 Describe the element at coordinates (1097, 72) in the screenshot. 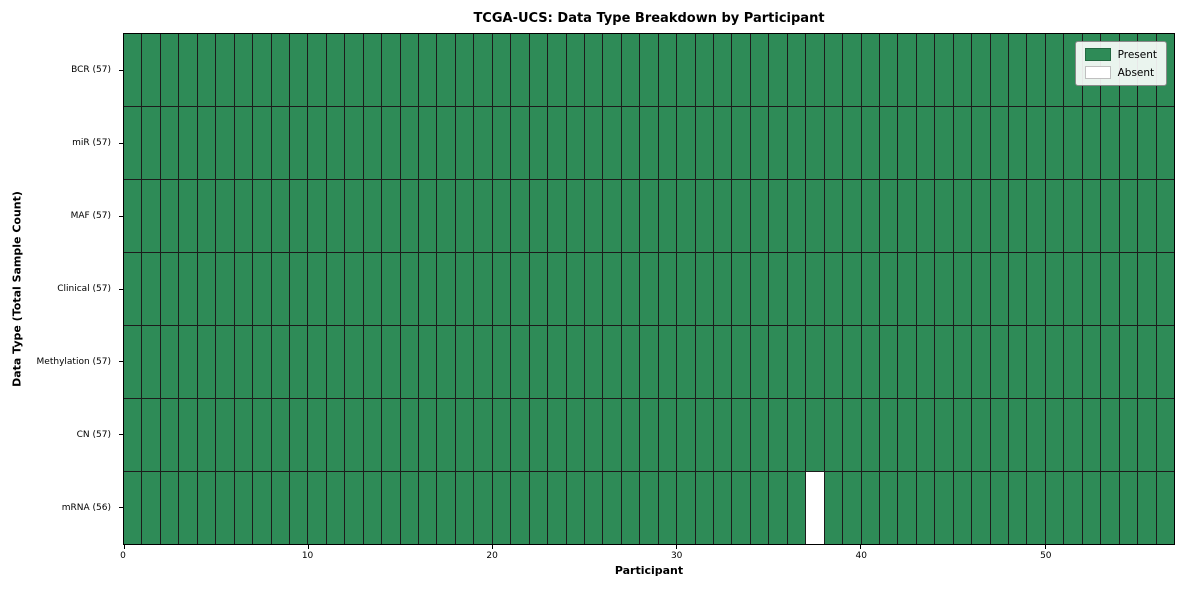

I see `legend-swatch-absent` at that location.